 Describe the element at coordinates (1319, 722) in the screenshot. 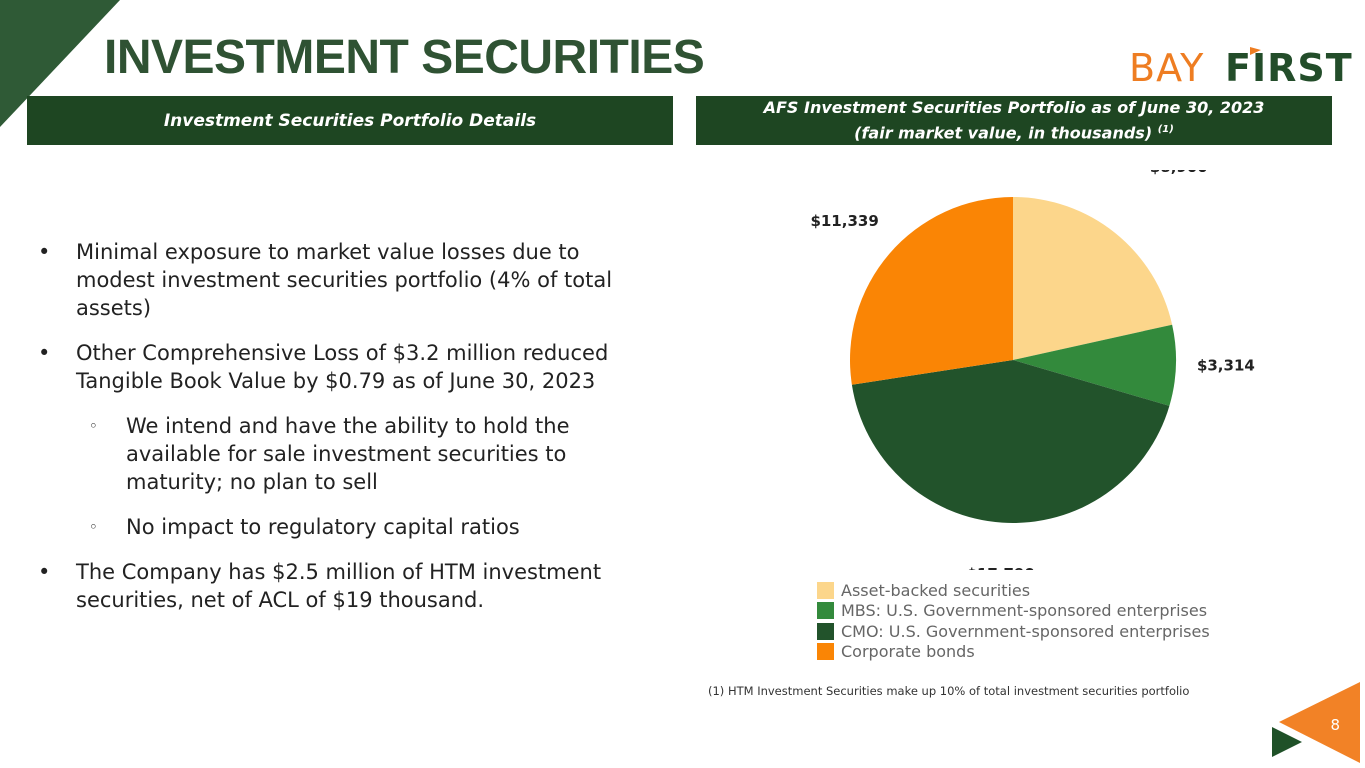

I see `corner-decoration-bottom-right` at that location.